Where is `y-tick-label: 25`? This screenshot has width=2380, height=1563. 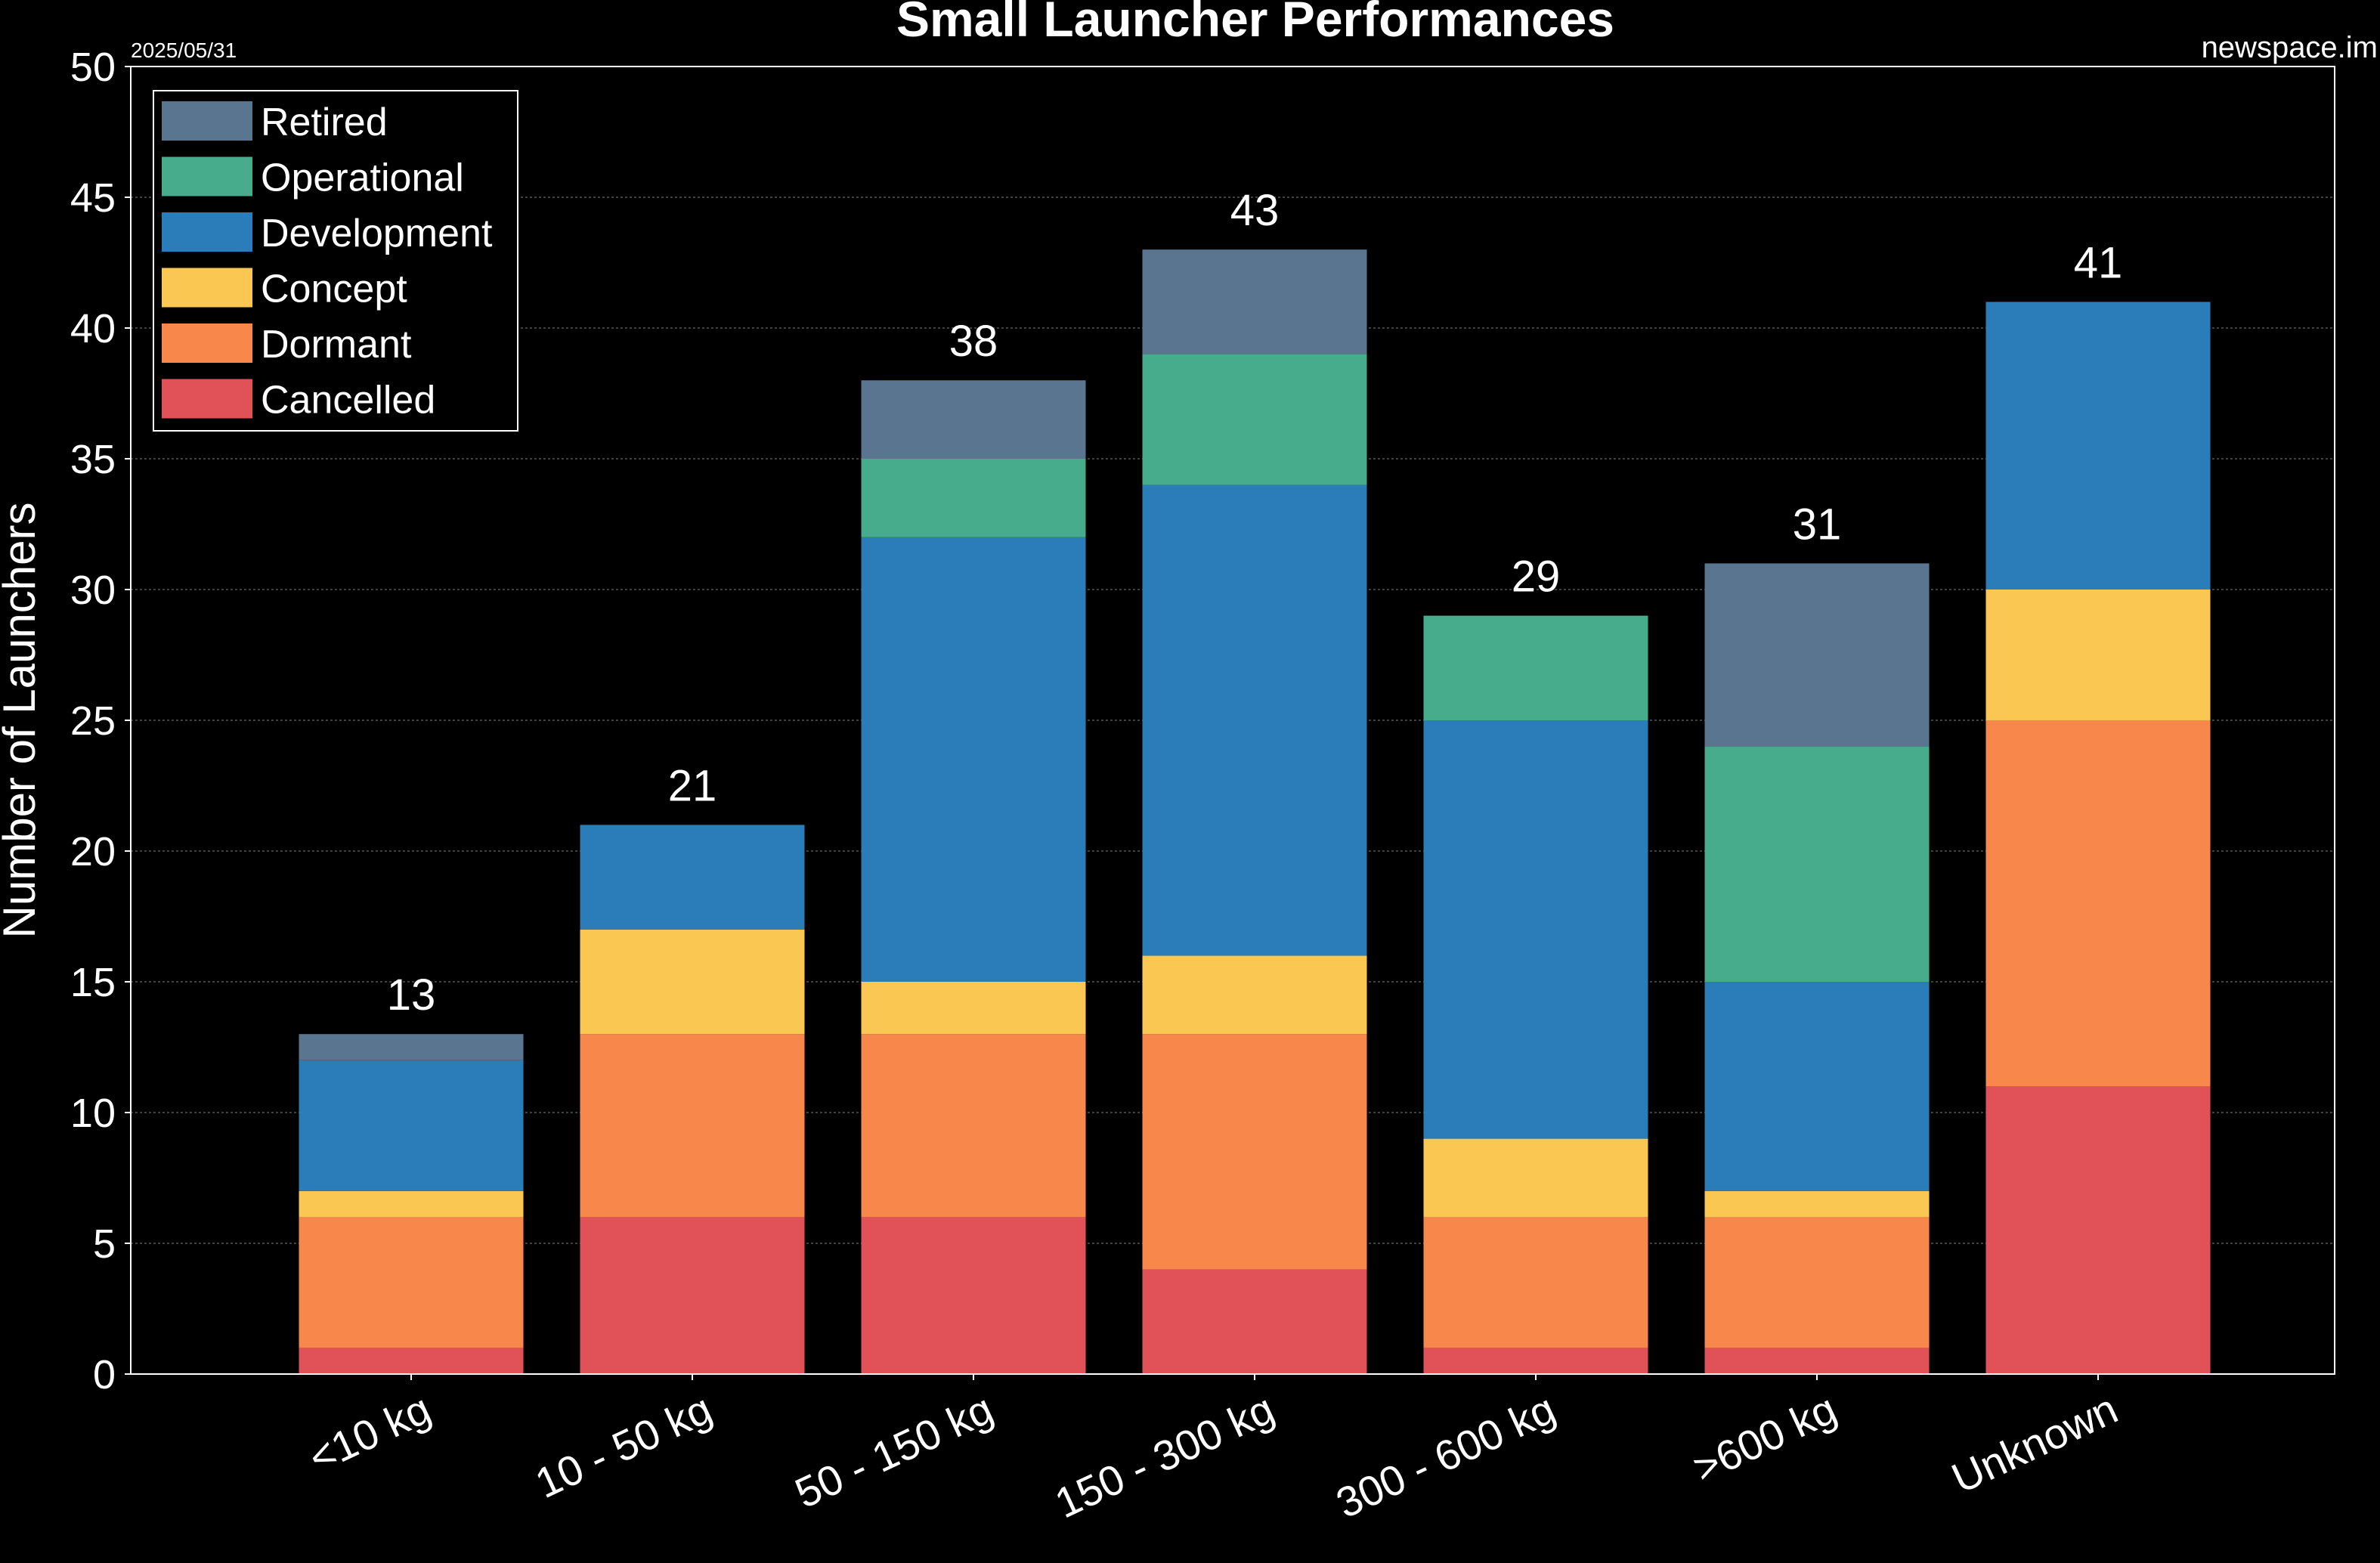 y-tick-label: 25 is located at coordinates (93, 721).